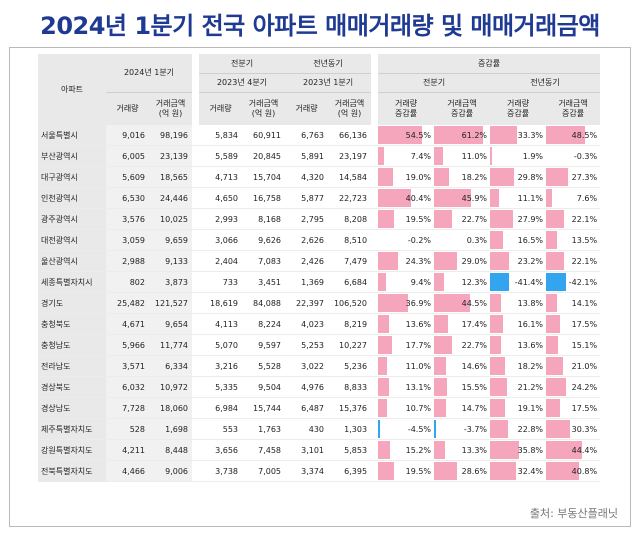 This screenshot has width=640, height=533. What do you see at coordinates (462, 198) in the screenshot?
I see `amount-change-prev-quarter: 45.9%` at bounding box center [462, 198].